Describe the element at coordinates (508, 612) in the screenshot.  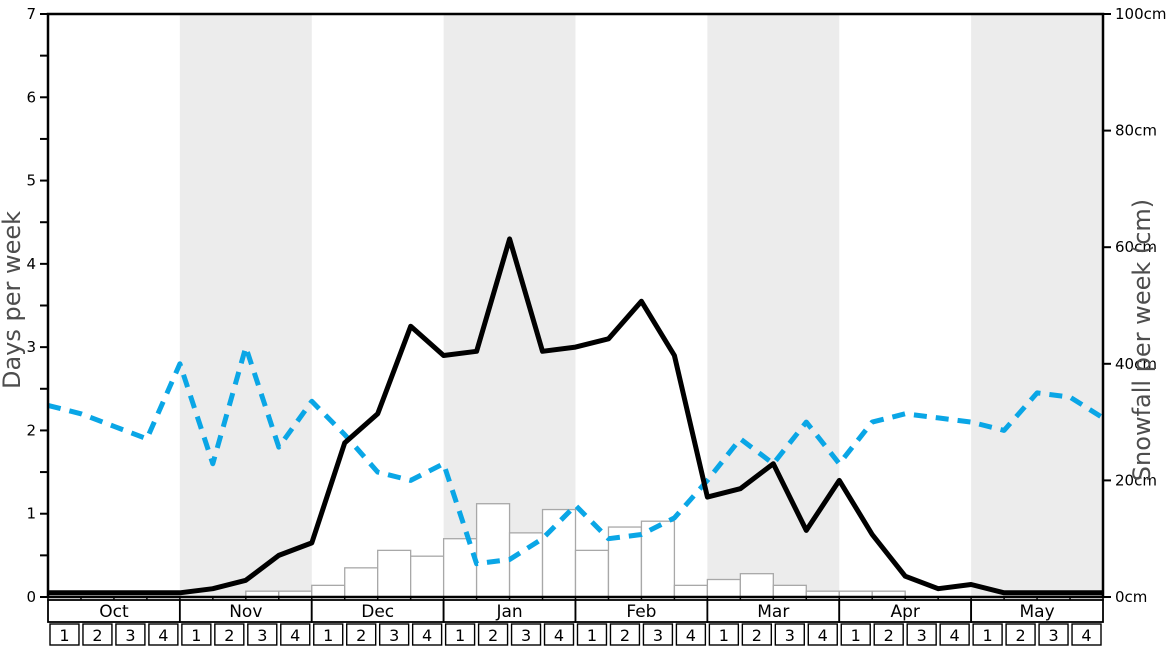
I see `month-label-jan: Jan` at that location.